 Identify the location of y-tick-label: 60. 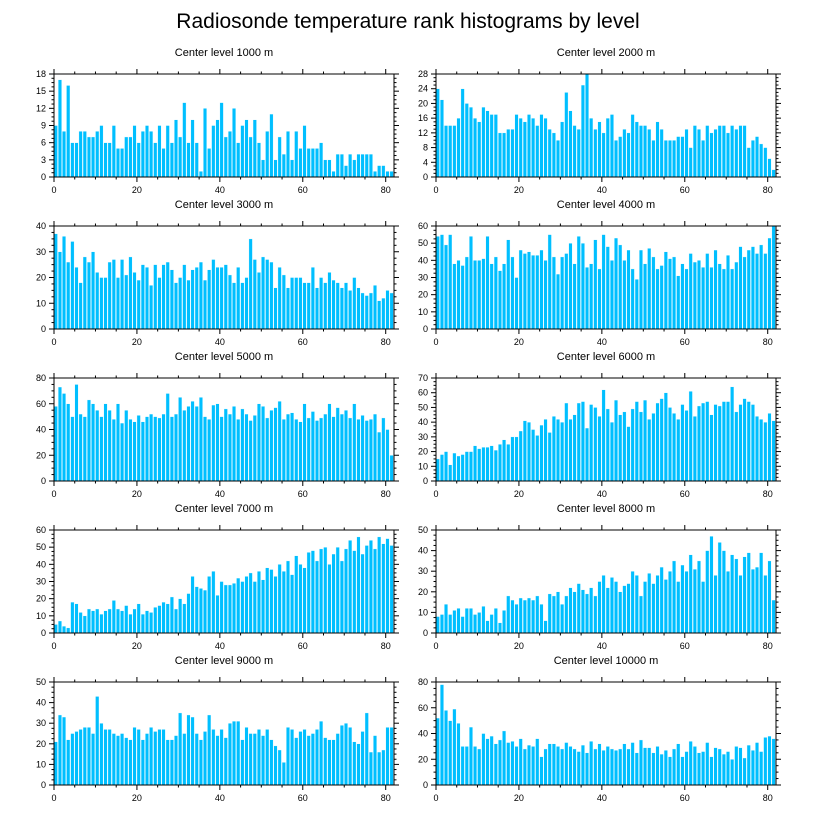
(423, 708).